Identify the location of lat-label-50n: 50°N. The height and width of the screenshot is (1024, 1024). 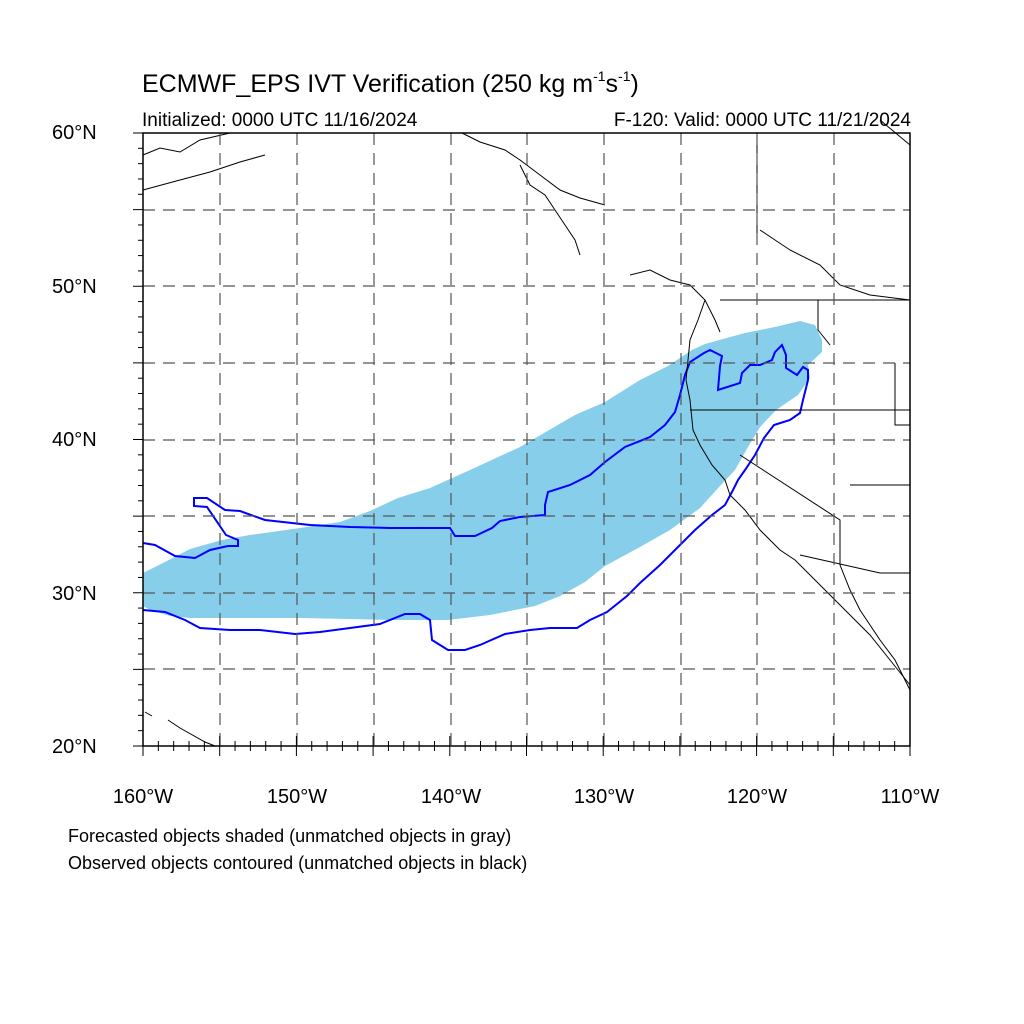
(74, 287).